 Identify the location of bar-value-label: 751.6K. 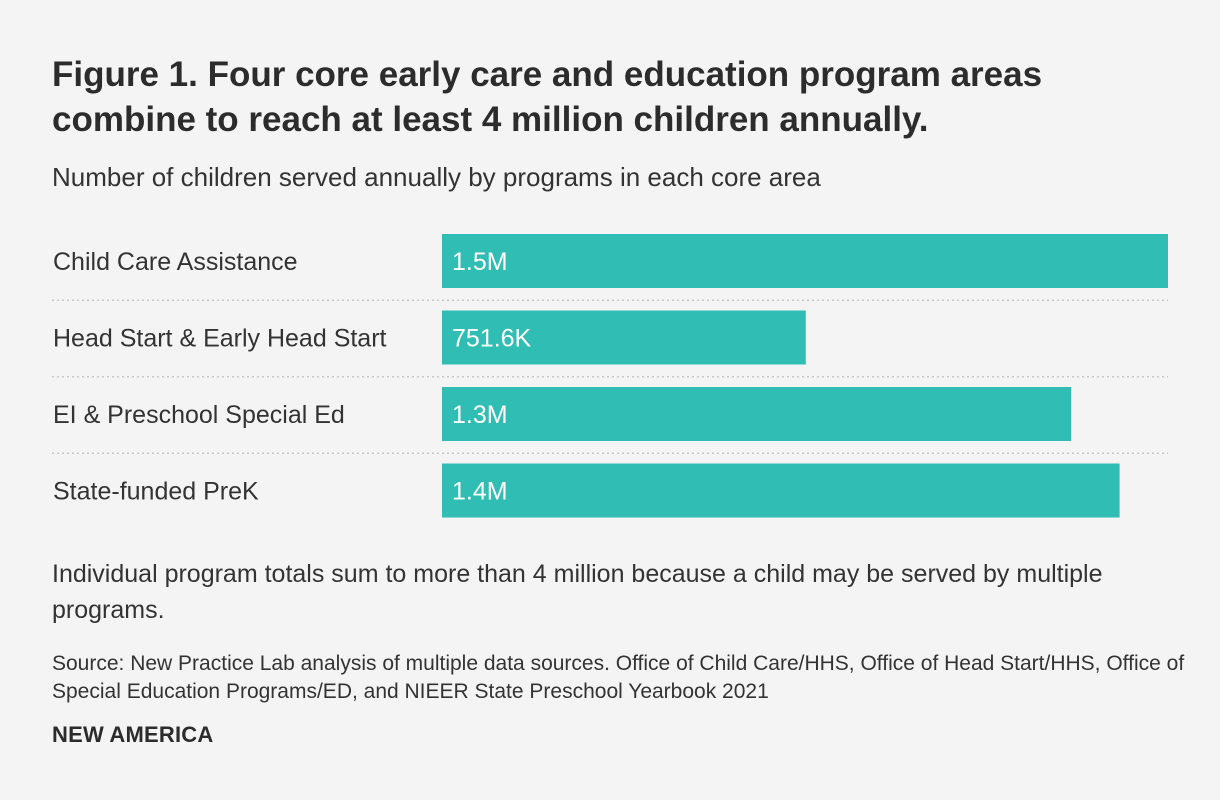
(492, 339).